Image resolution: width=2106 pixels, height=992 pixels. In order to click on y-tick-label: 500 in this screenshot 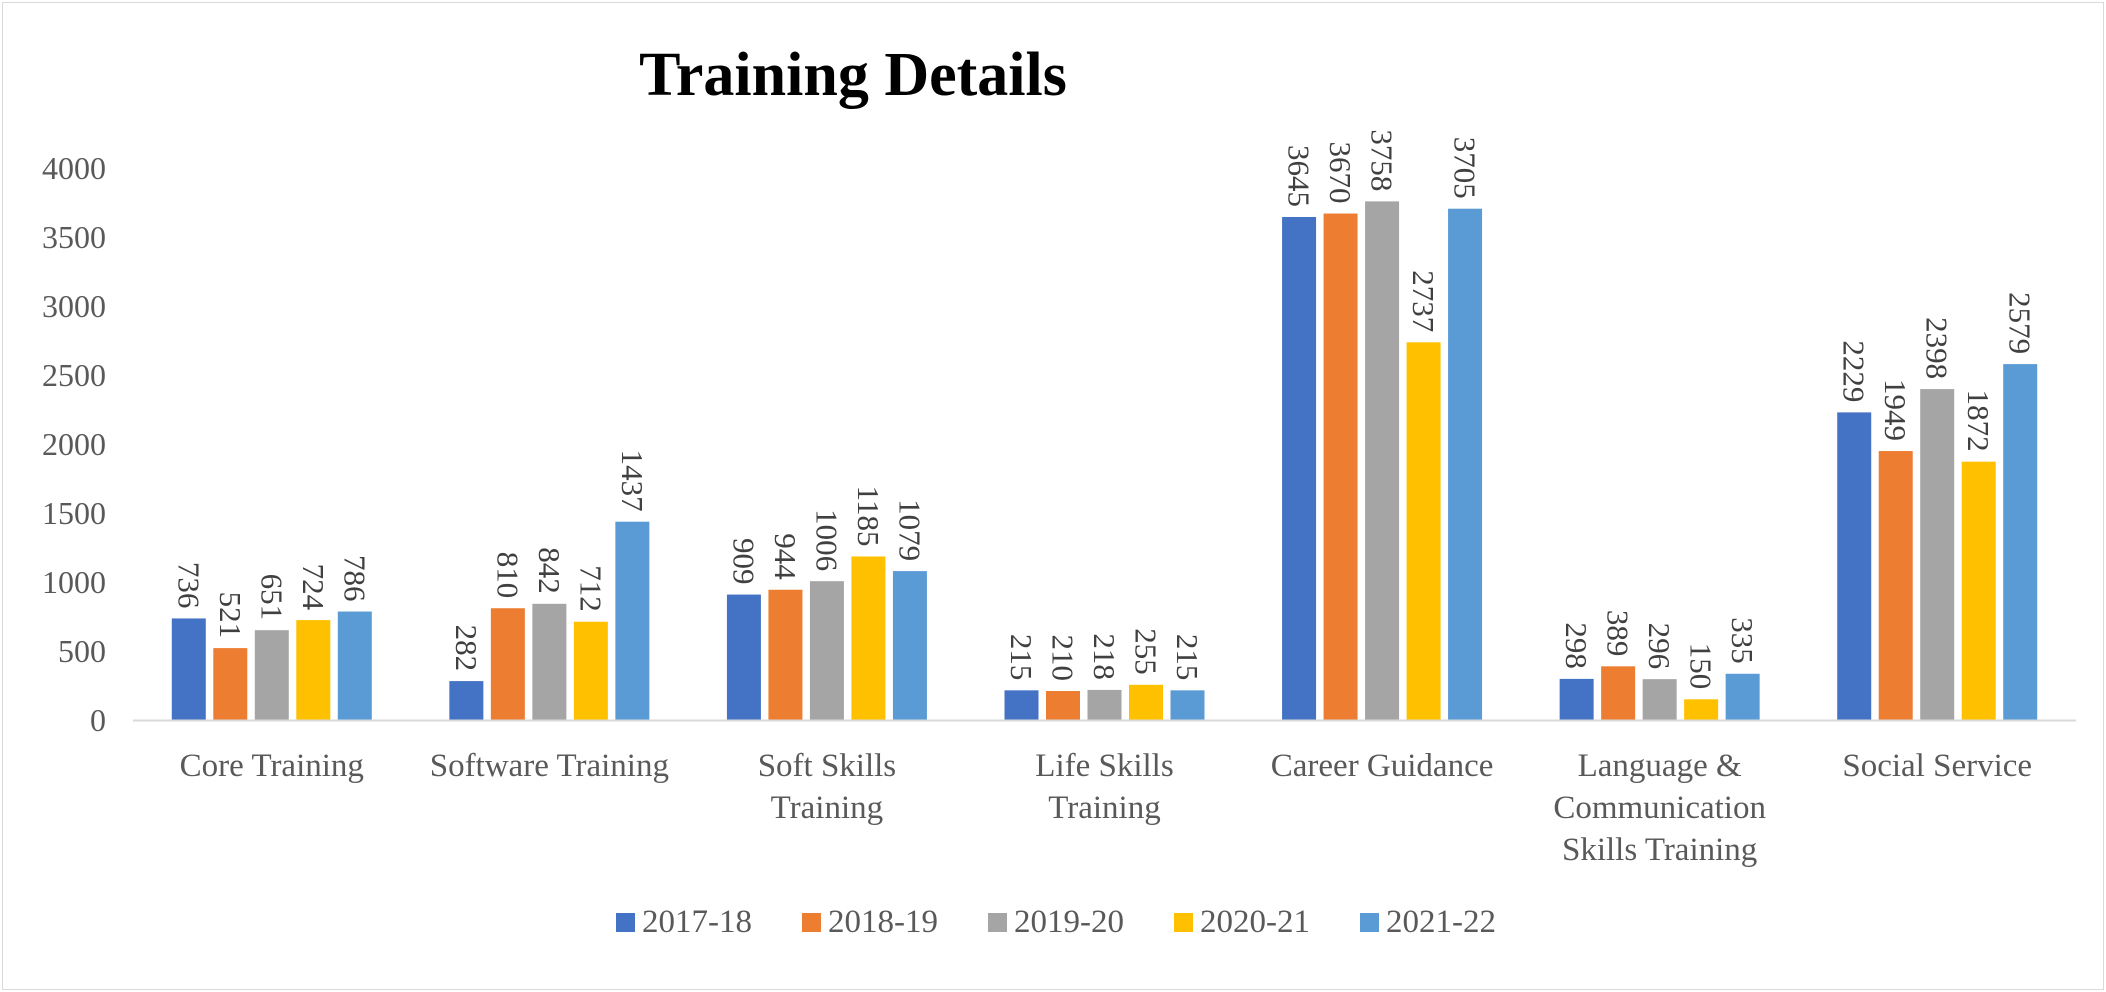, I will do `click(82, 651)`.